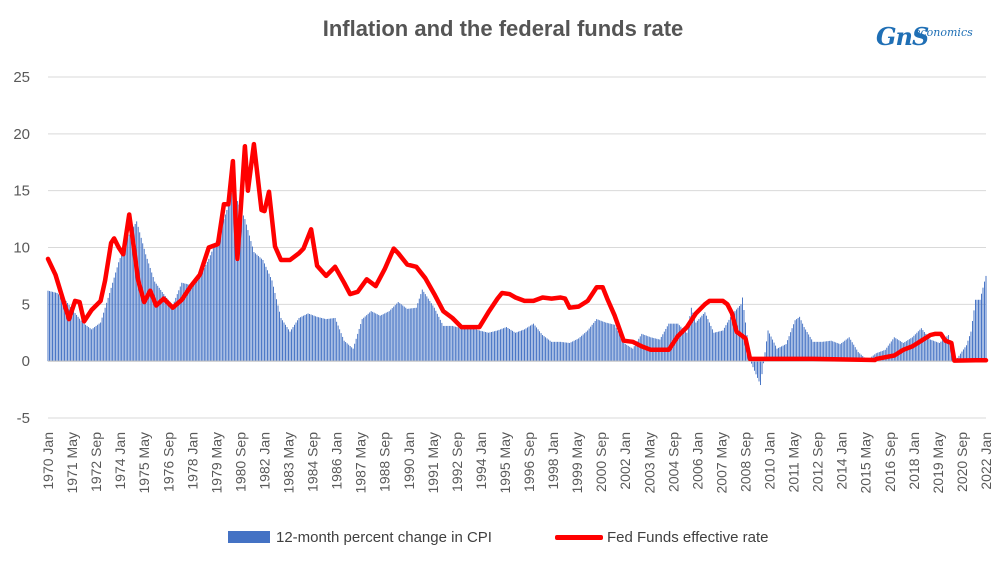 This screenshot has height=568, width=1006. I want to click on x-tick-label: 2020 Sep, so click(962, 462).